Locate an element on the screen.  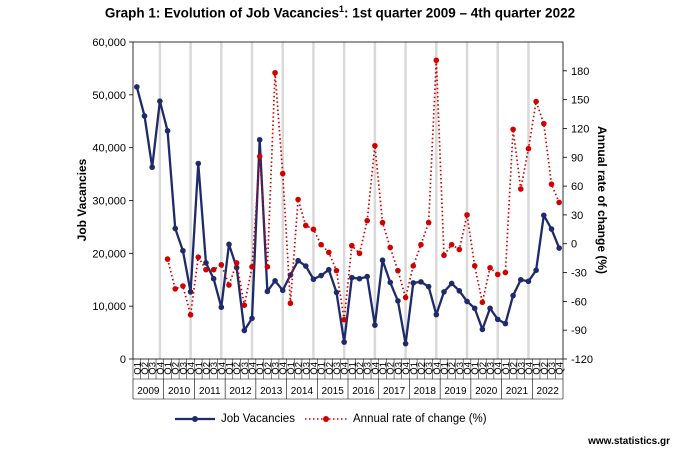
y2-tick-label: -90 is located at coordinates (579, 331).